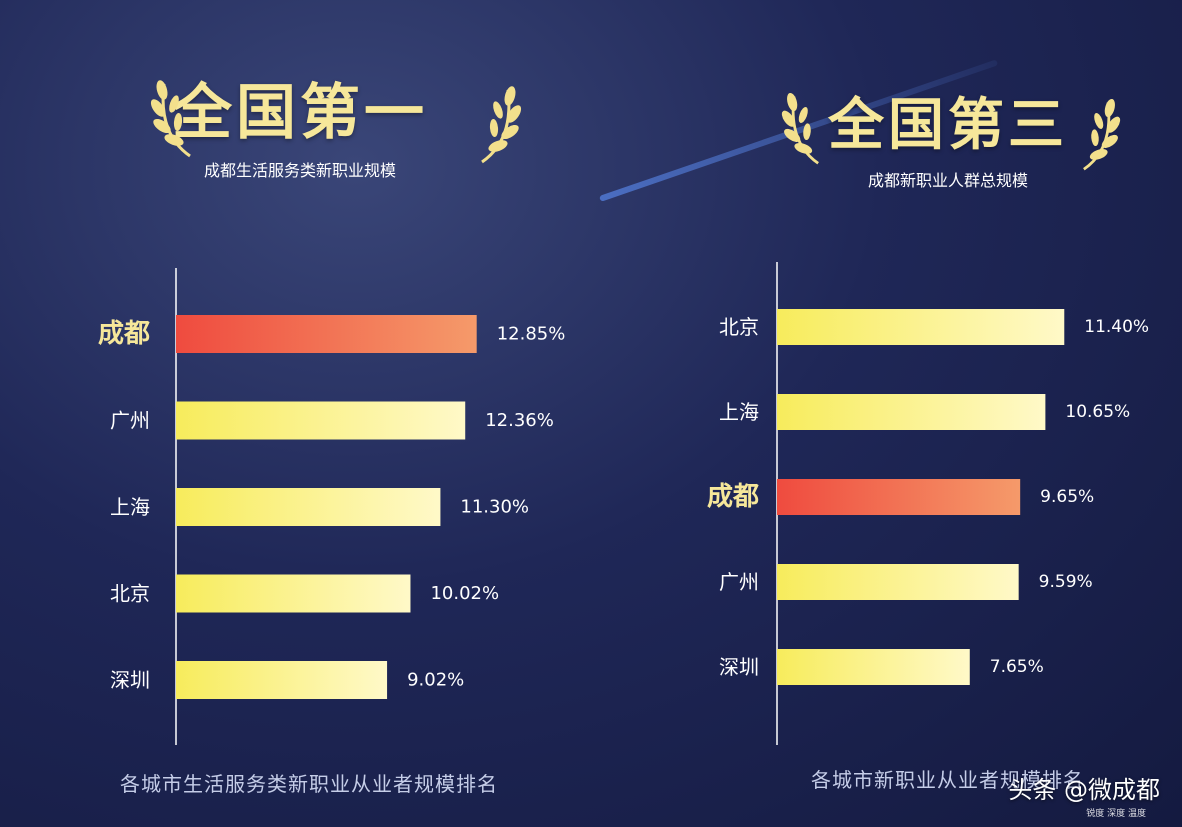  What do you see at coordinates (299, 170) in the screenshot?
I see `left-subline: 成都生活服务类新职业规模` at bounding box center [299, 170].